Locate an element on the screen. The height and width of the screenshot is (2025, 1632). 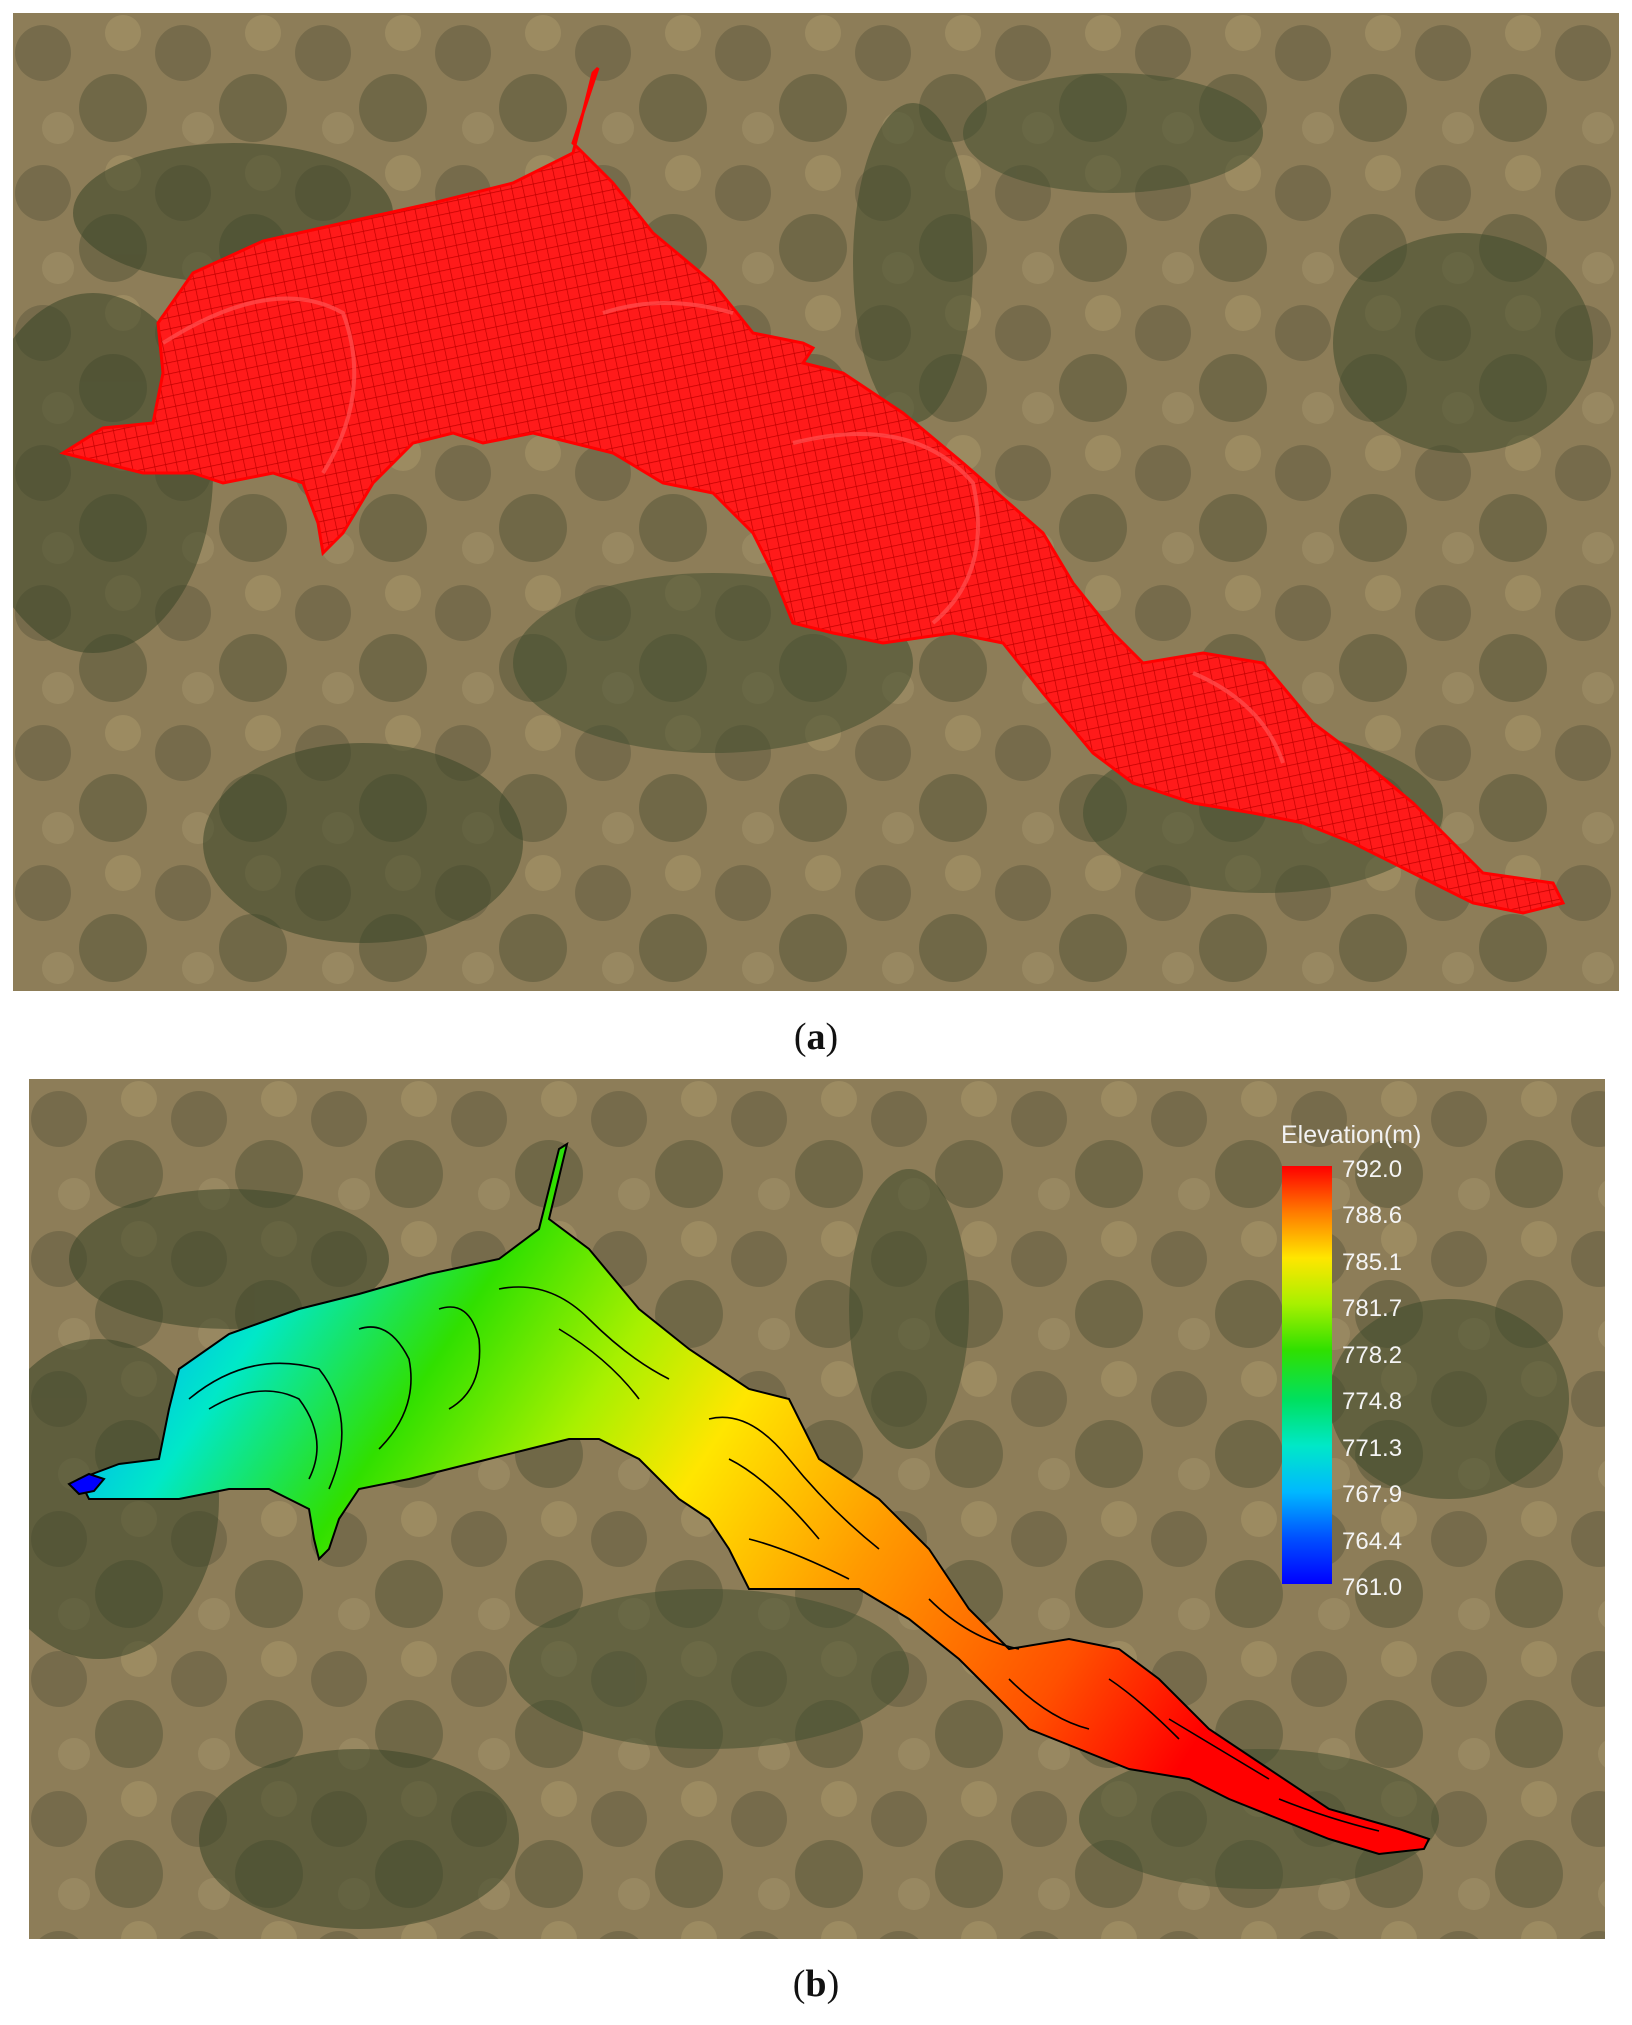
legend-label: 767.9 is located at coordinates (1372, 1495).